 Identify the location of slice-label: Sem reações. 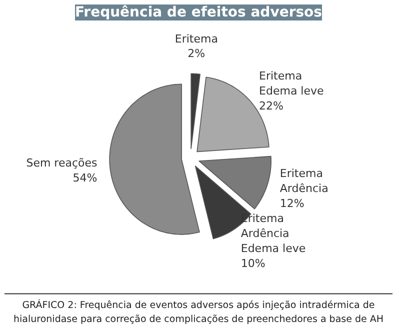
(62, 163).